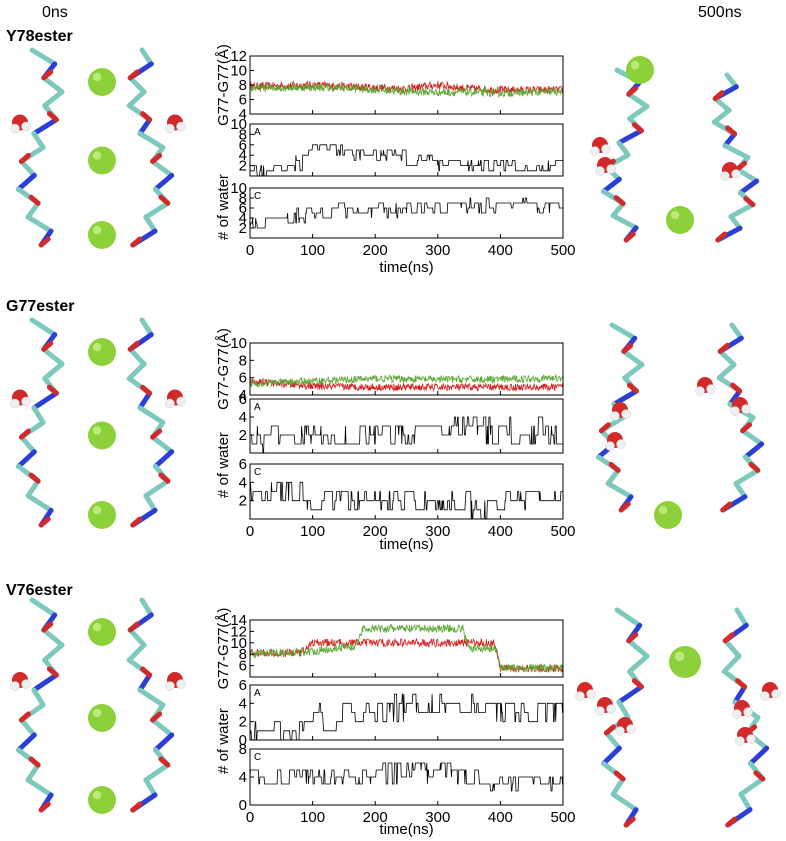  What do you see at coordinates (223, 369) in the screenshot?
I see `ylabel-1: G77-G77(Å)` at bounding box center [223, 369].